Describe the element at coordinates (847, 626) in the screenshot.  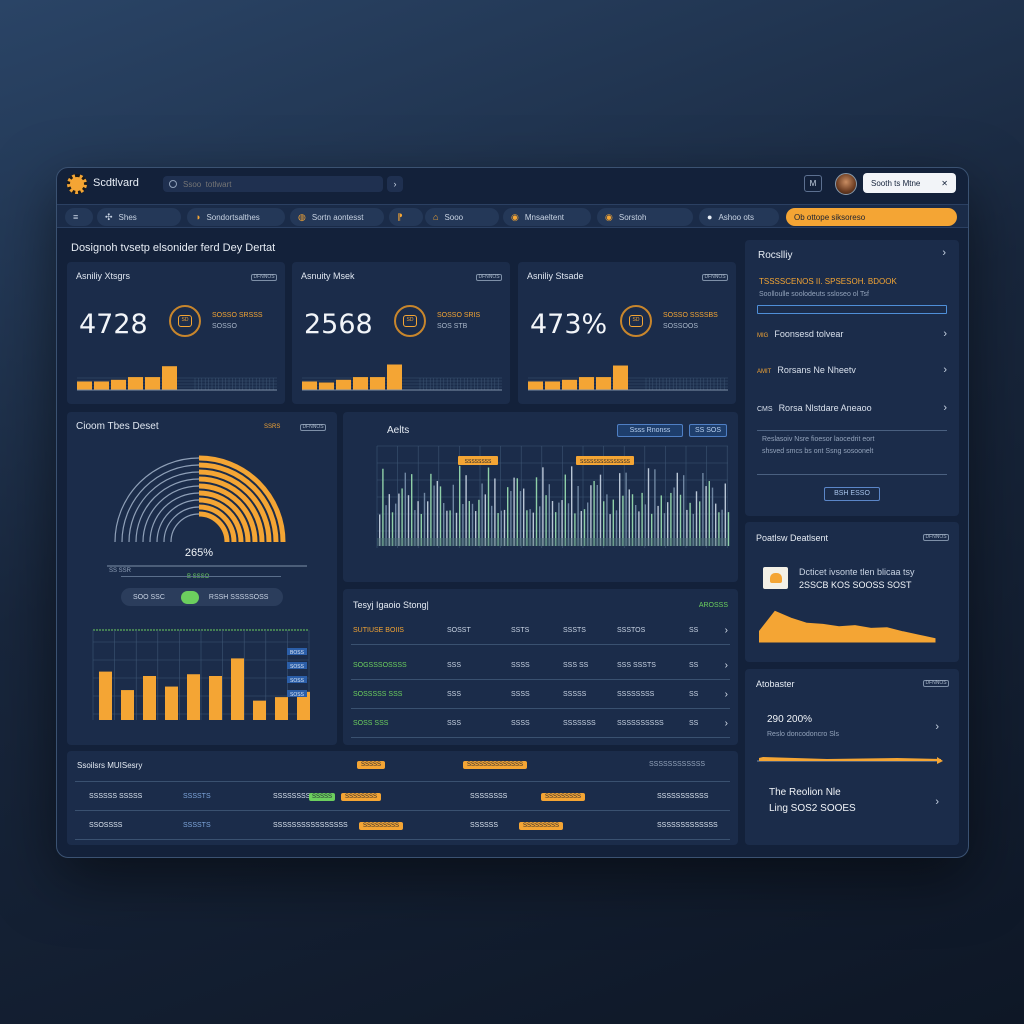
I see `positions-area-chart` at that location.